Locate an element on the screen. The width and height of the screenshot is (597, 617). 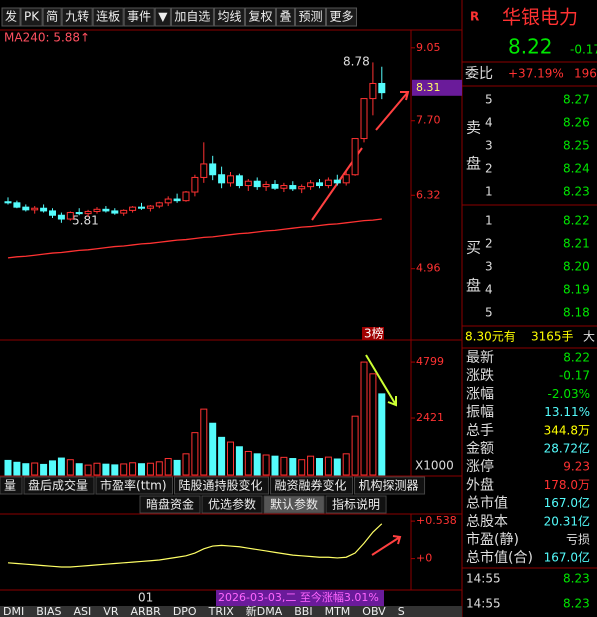
indicator-tab: ASI is located at coordinates (83, 611).